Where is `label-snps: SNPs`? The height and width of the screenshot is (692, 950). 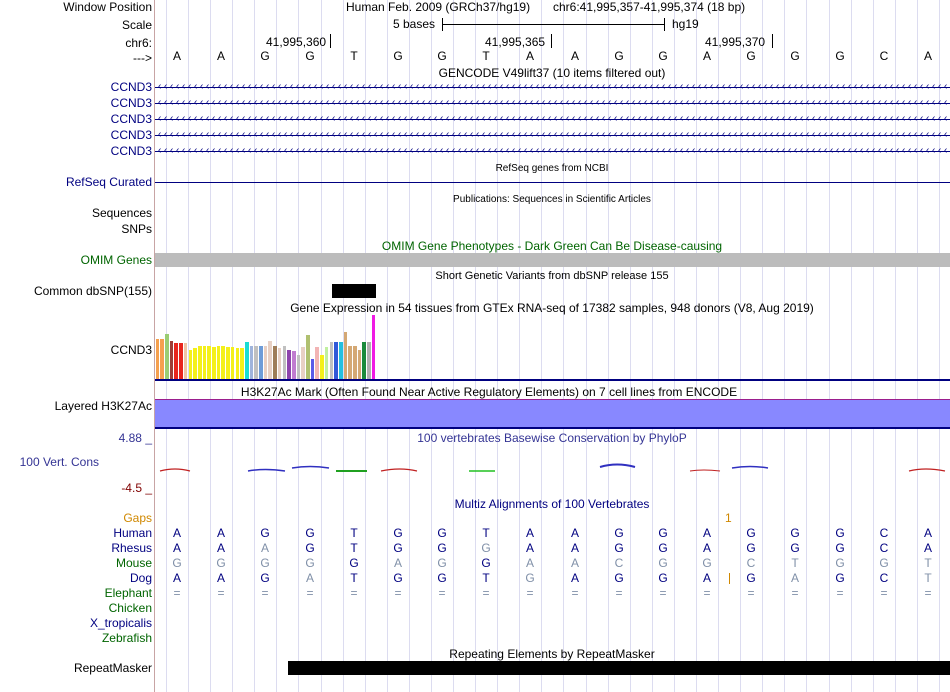
label-snps: SNPs is located at coordinates (136, 229).